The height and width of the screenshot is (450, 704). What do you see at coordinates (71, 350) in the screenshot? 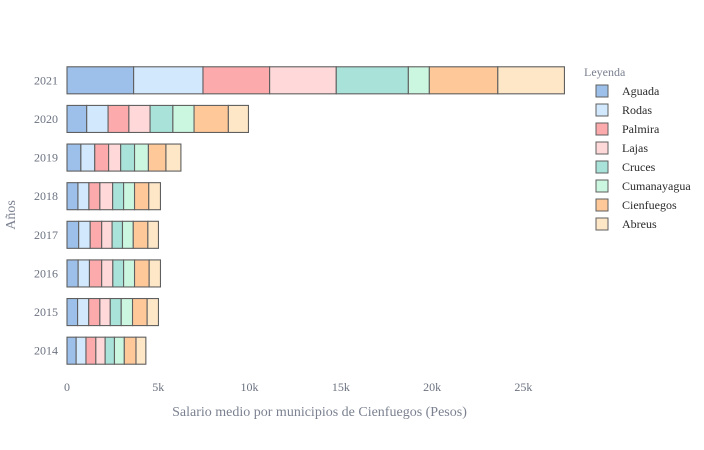
I see `bar-aguada-2014` at bounding box center [71, 350].